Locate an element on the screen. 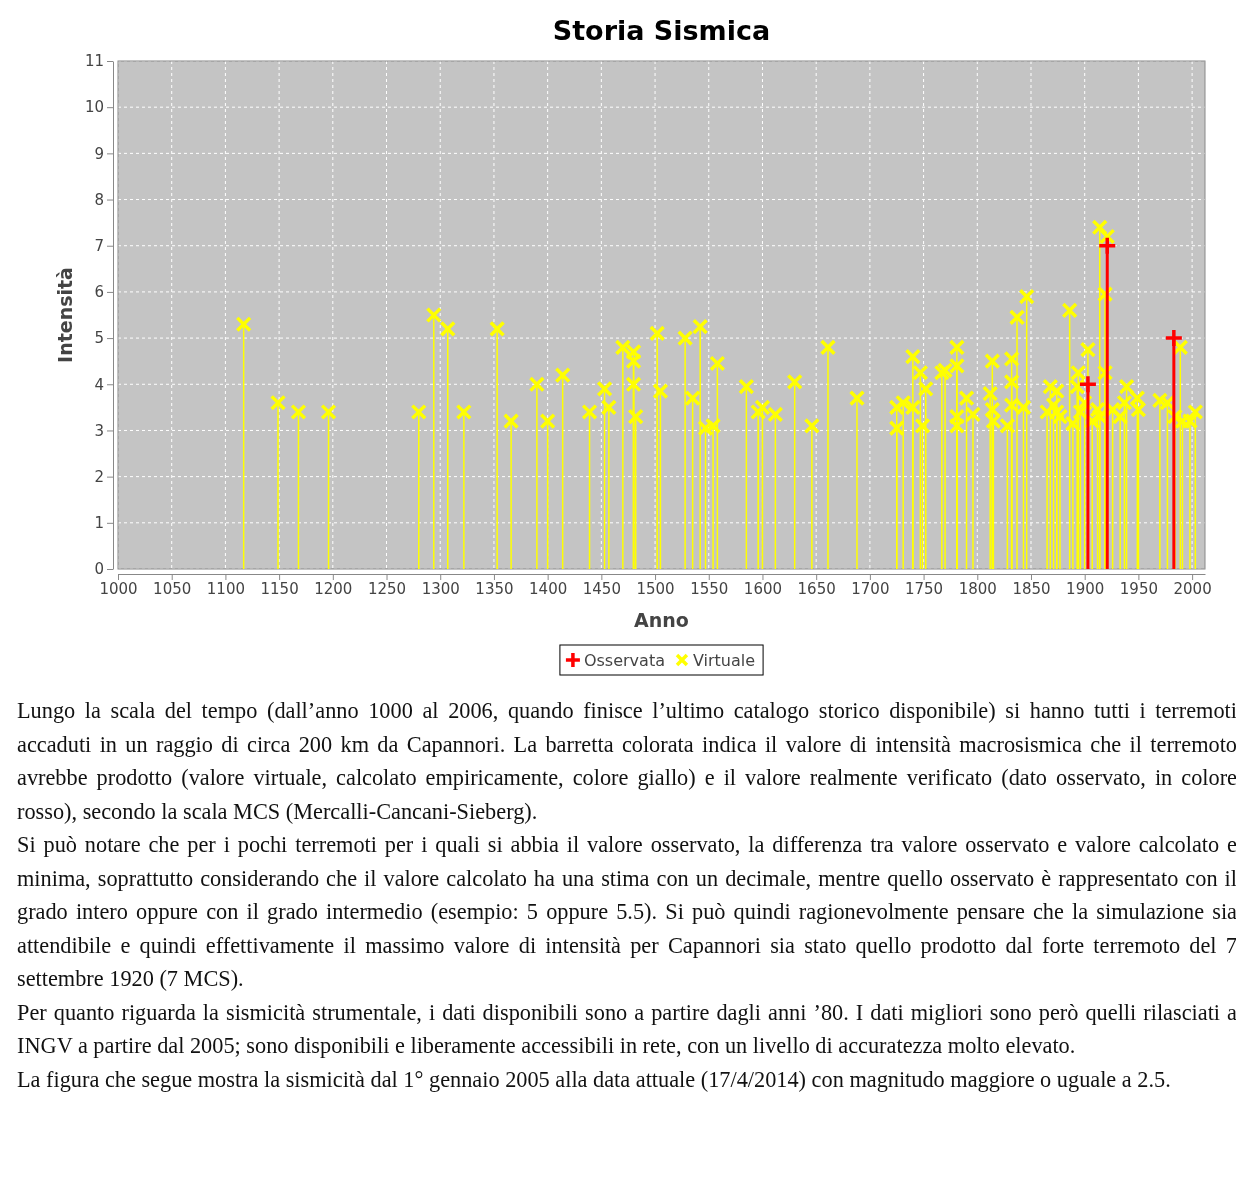 This screenshot has height=1204, width=1236. y-tick-label: 11 is located at coordinates (94, 61).